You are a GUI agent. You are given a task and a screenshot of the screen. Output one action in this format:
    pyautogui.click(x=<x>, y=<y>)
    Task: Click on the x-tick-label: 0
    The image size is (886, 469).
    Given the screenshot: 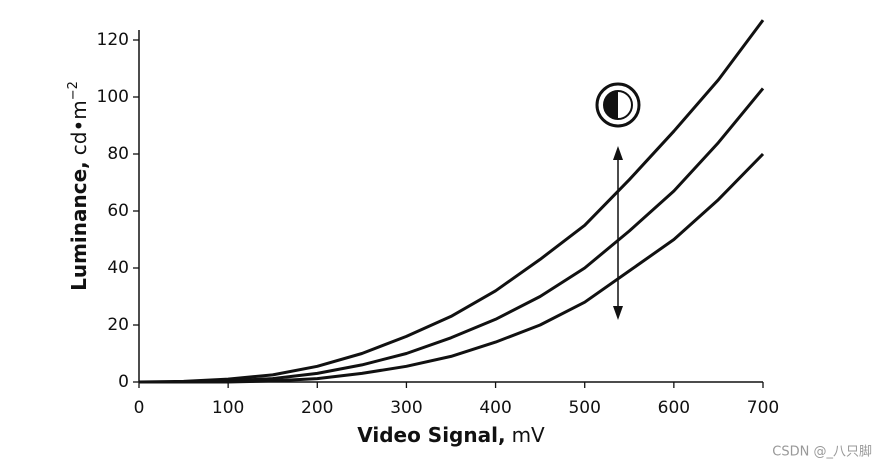 What is the action you would take?
    pyautogui.click(x=139, y=408)
    